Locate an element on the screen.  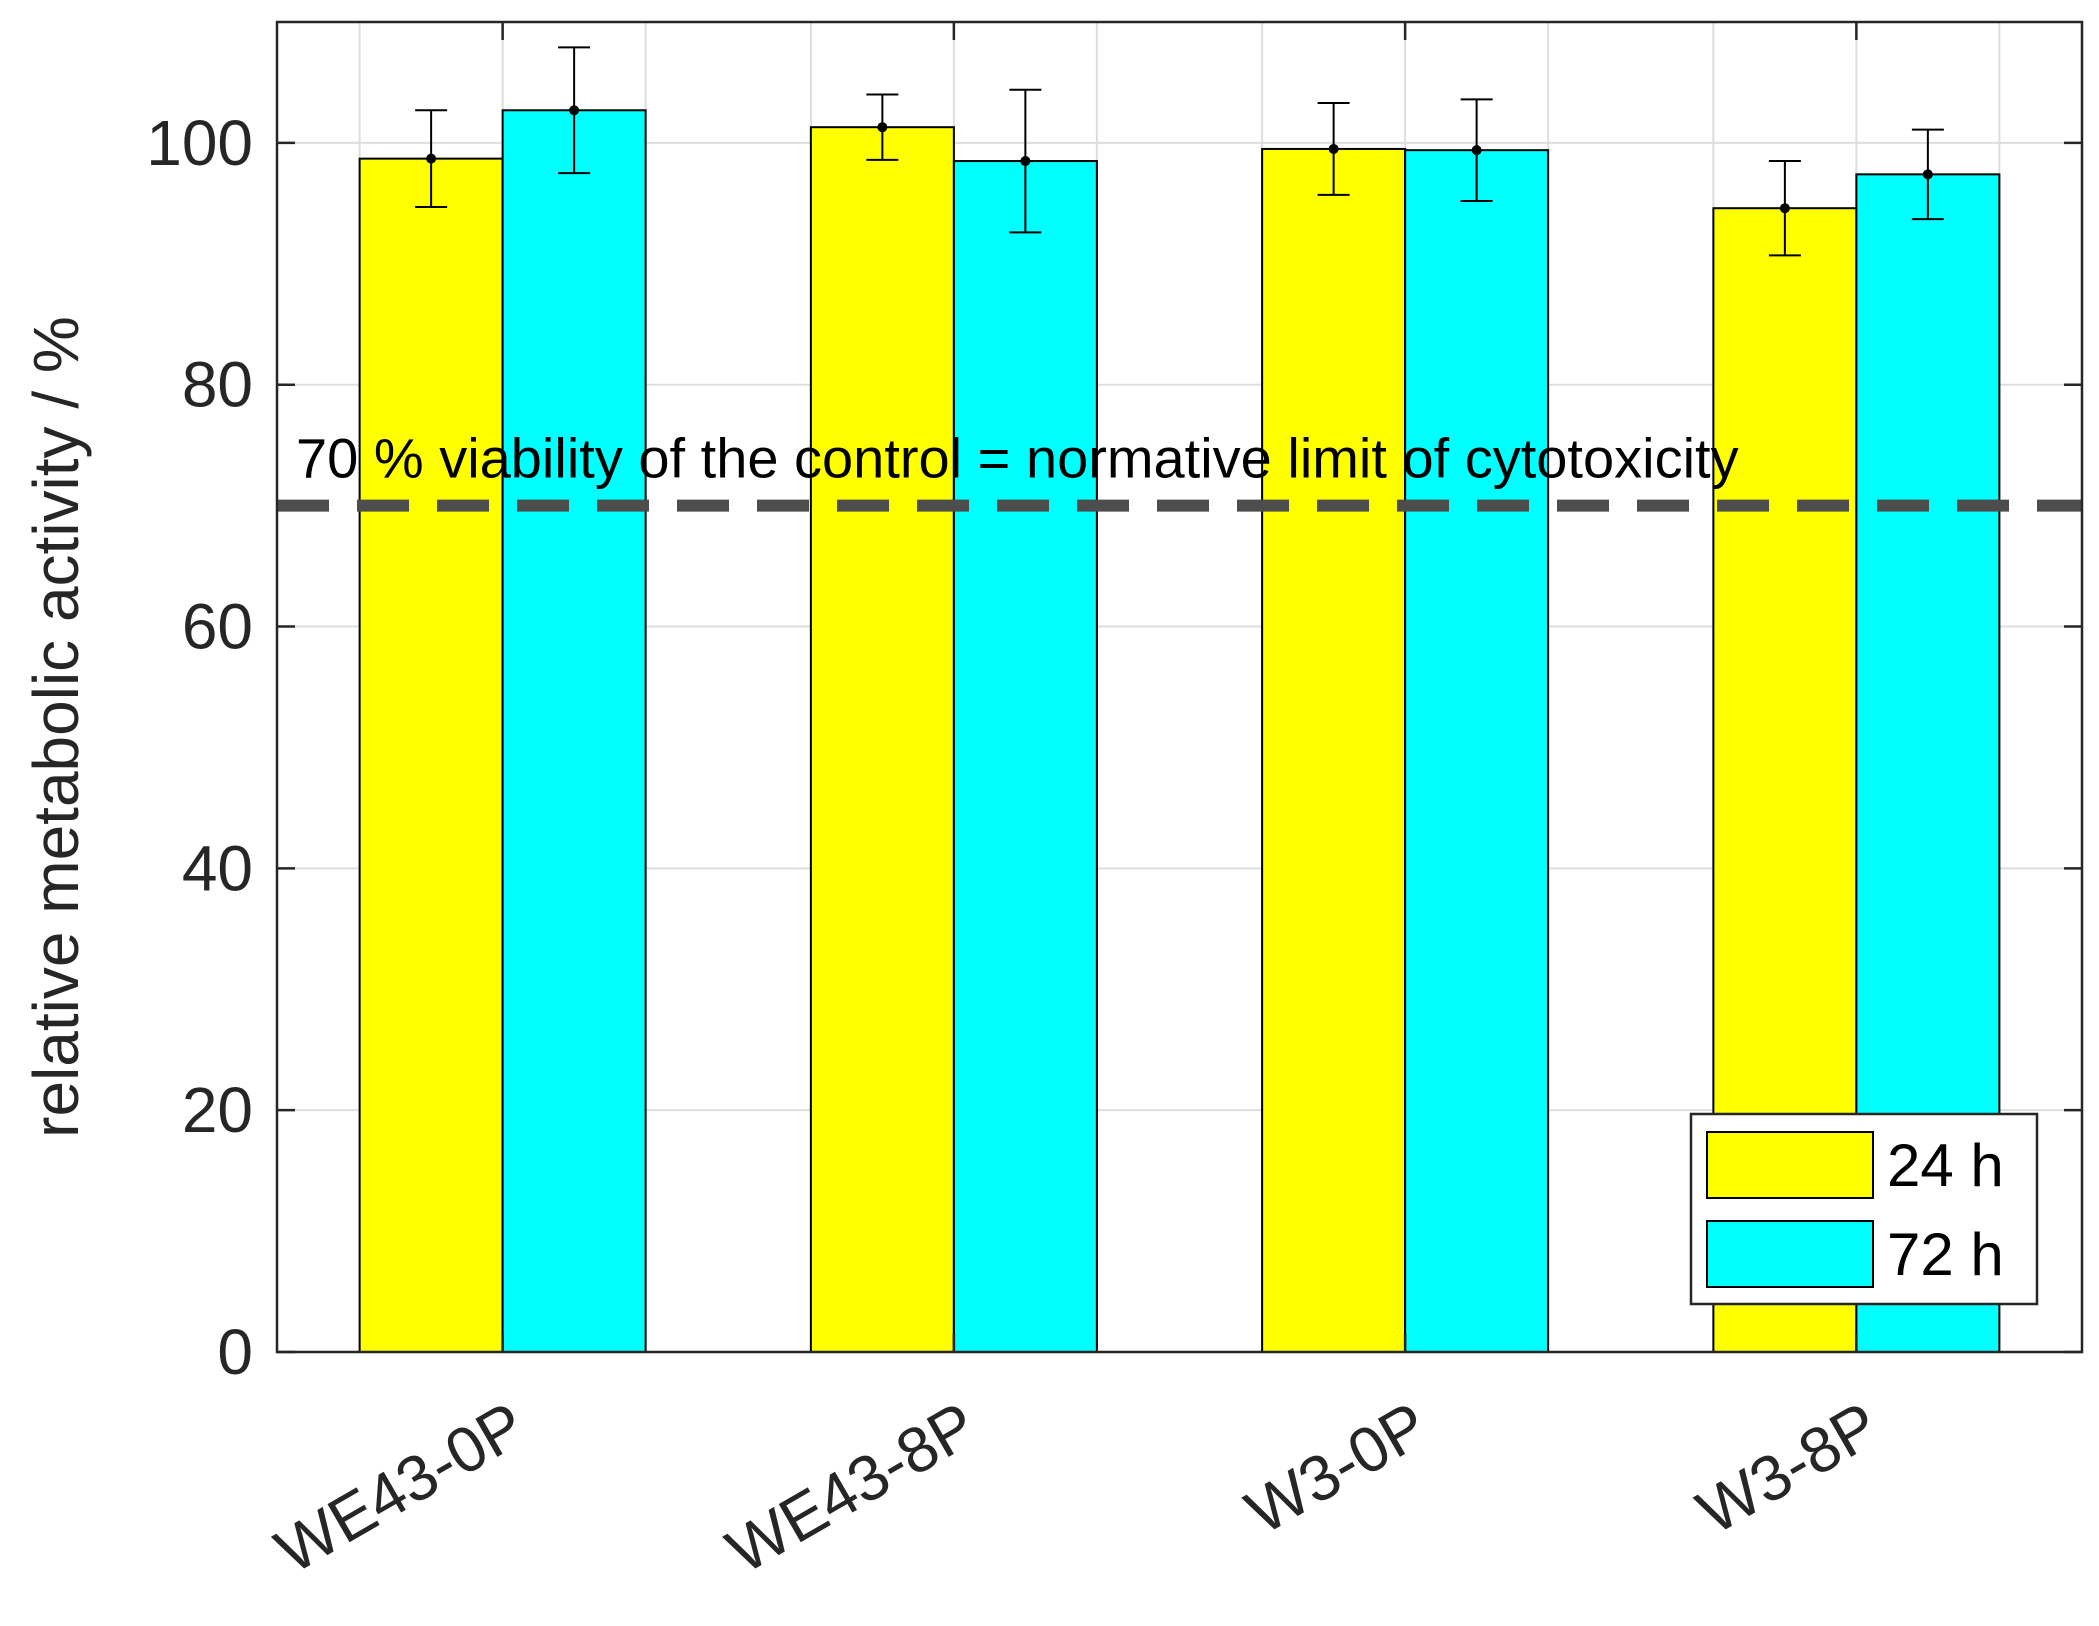
error-bar-we43-0p-72h is located at coordinates (574, 110).